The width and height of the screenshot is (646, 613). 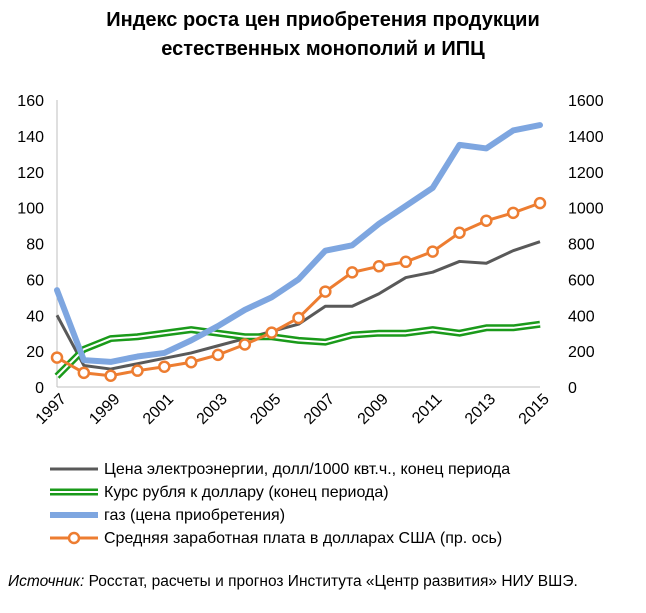 What do you see at coordinates (74, 469) in the screenshot?
I see `legend-swatch-electricity` at bounding box center [74, 469].